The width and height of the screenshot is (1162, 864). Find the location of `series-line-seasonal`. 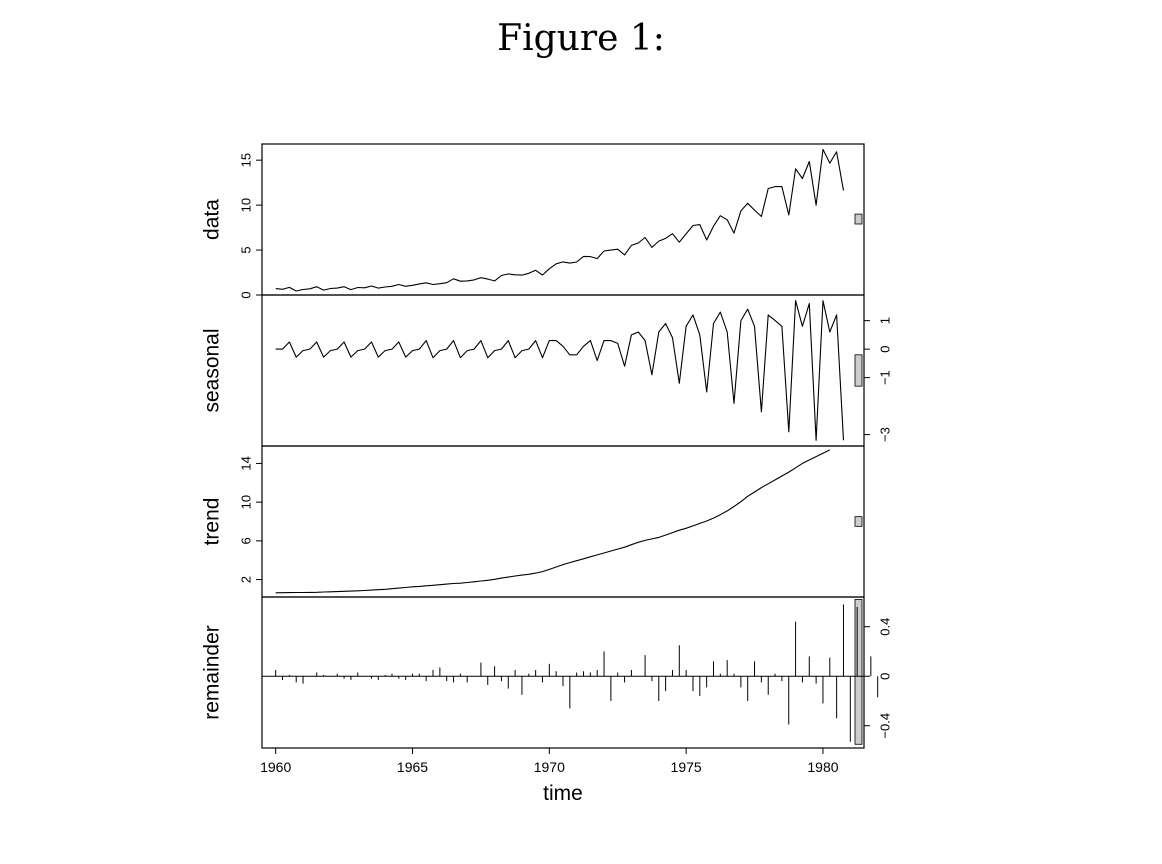

series-line-seasonal is located at coordinates (560, 370).